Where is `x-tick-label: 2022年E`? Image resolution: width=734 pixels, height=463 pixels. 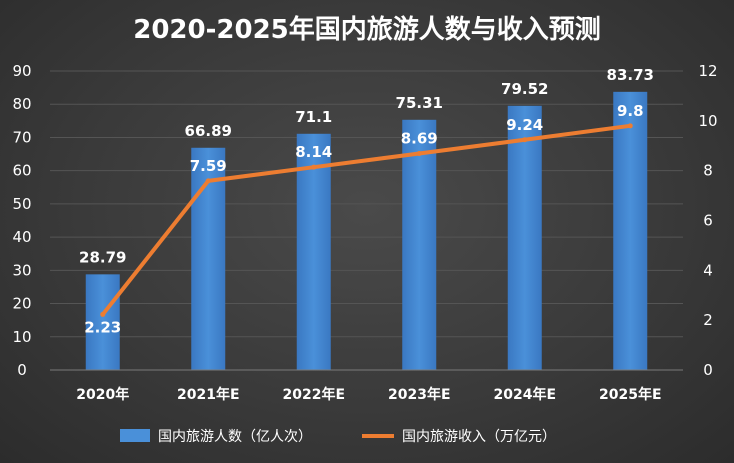
x-tick-label: 2022年E is located at coordinates (313, 394).